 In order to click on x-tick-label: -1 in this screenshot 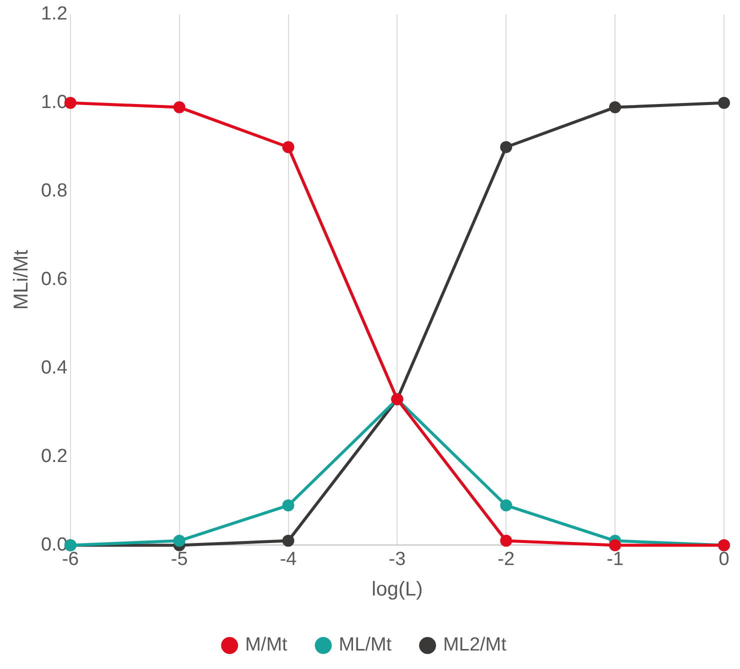, I will do `click(615, 559)`.